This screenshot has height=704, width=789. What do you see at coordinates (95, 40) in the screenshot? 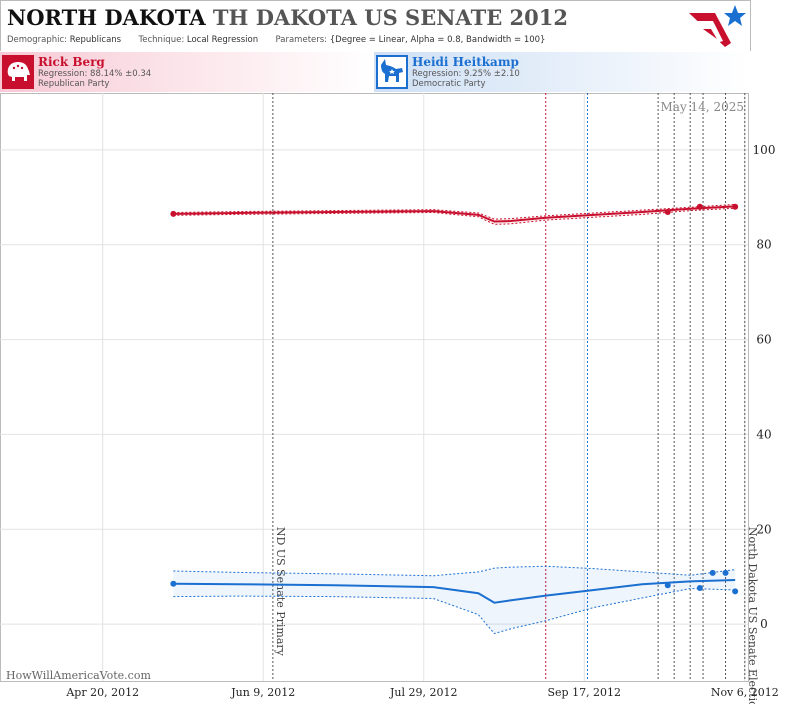
I see `demographic-value: Republicans` at bounding box center [95, 40].